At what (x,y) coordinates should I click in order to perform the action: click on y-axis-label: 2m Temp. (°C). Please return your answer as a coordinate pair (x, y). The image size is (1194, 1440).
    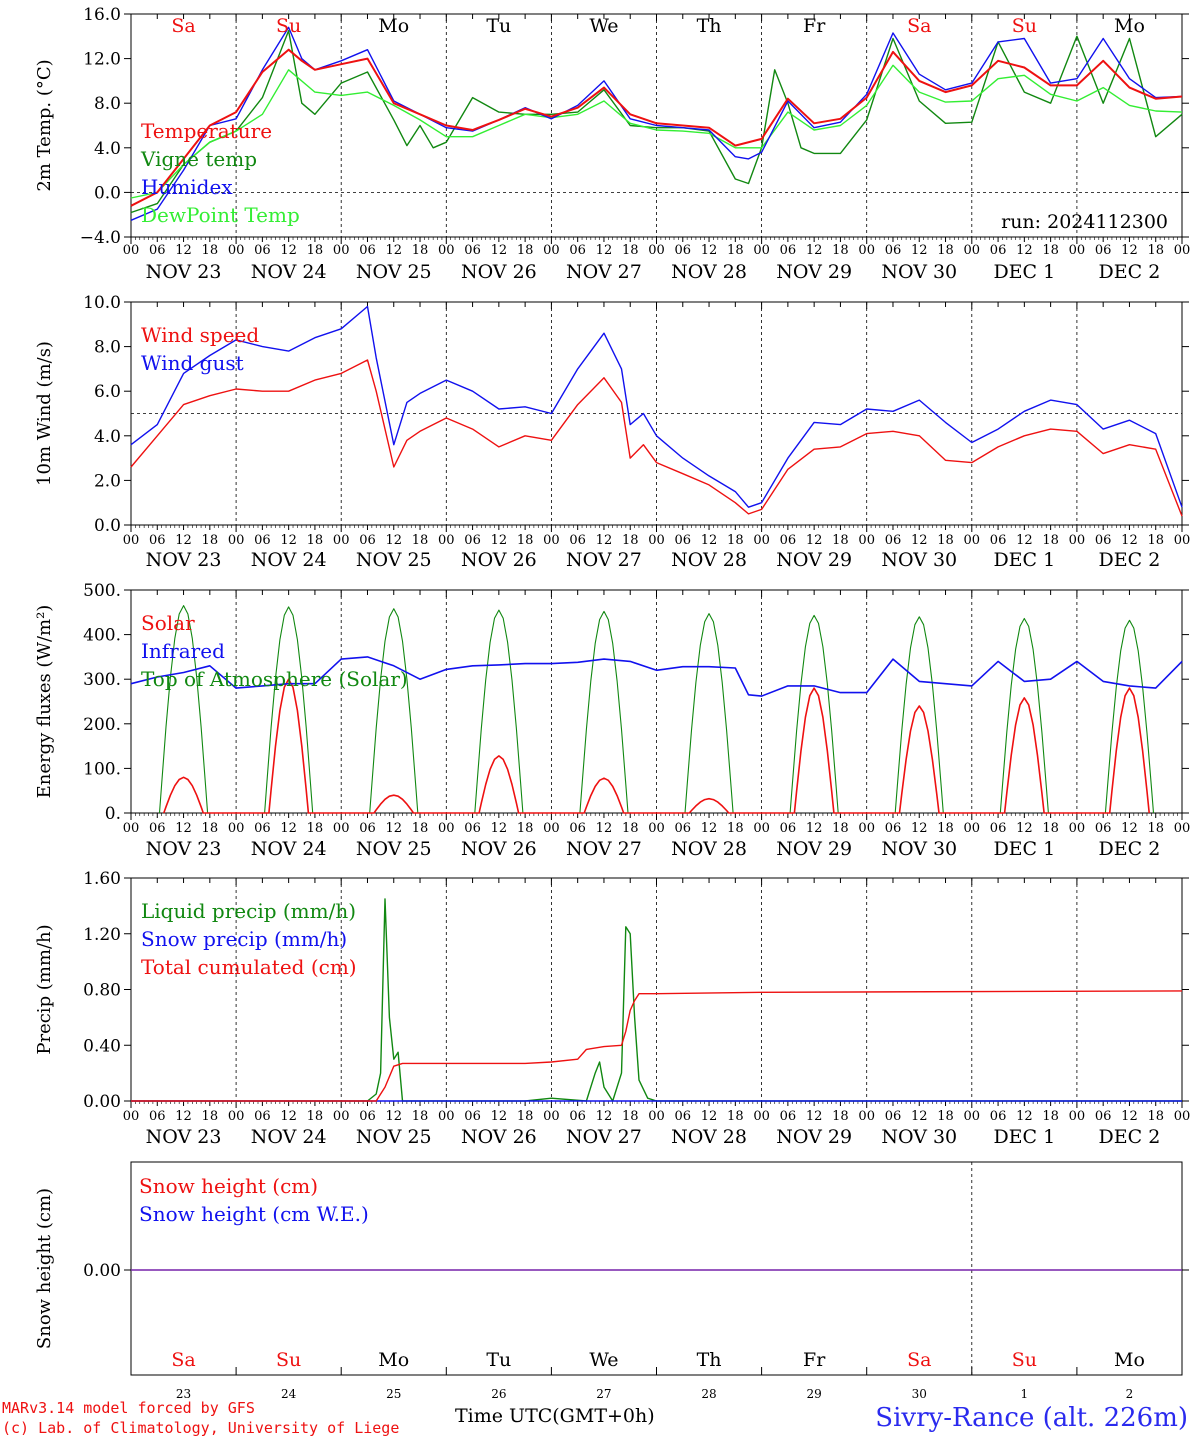
    Looking at the image, I should click on (44, 125).